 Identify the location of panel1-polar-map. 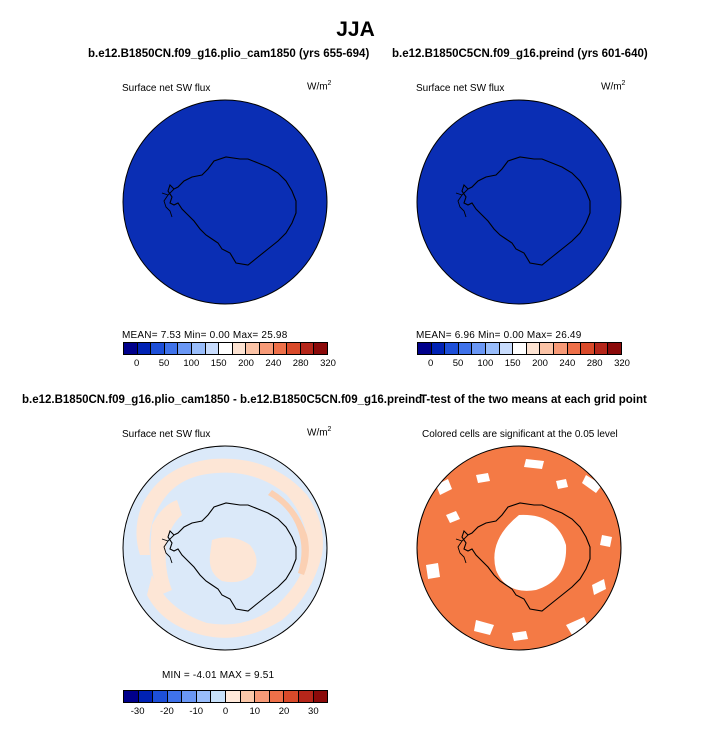
(225, 202).